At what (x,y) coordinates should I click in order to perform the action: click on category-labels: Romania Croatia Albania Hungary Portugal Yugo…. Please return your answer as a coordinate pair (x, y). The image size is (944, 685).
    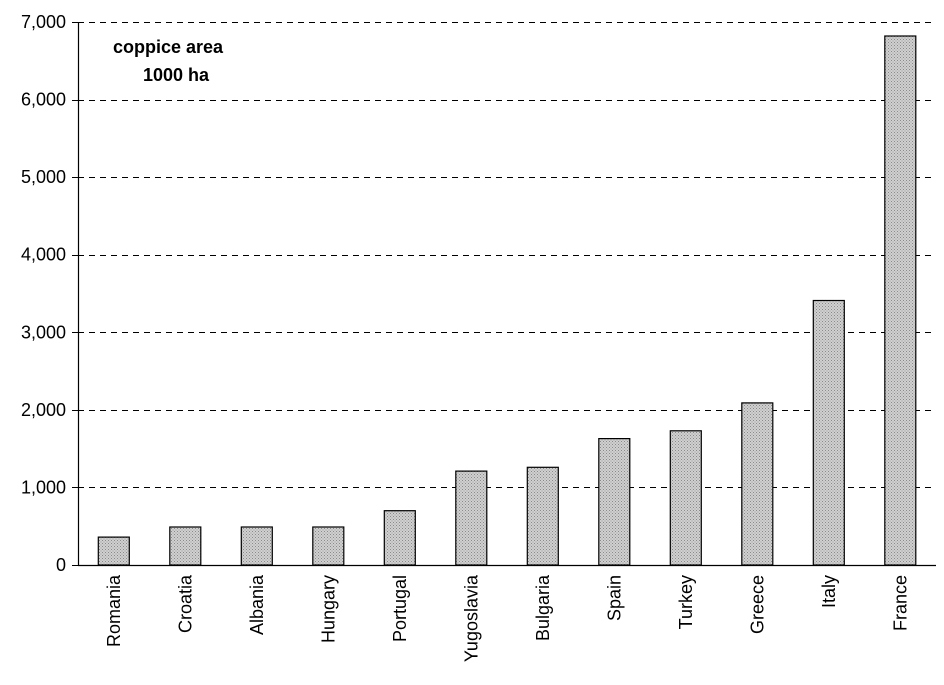
    Looking at the image, I should click on (507, 618).